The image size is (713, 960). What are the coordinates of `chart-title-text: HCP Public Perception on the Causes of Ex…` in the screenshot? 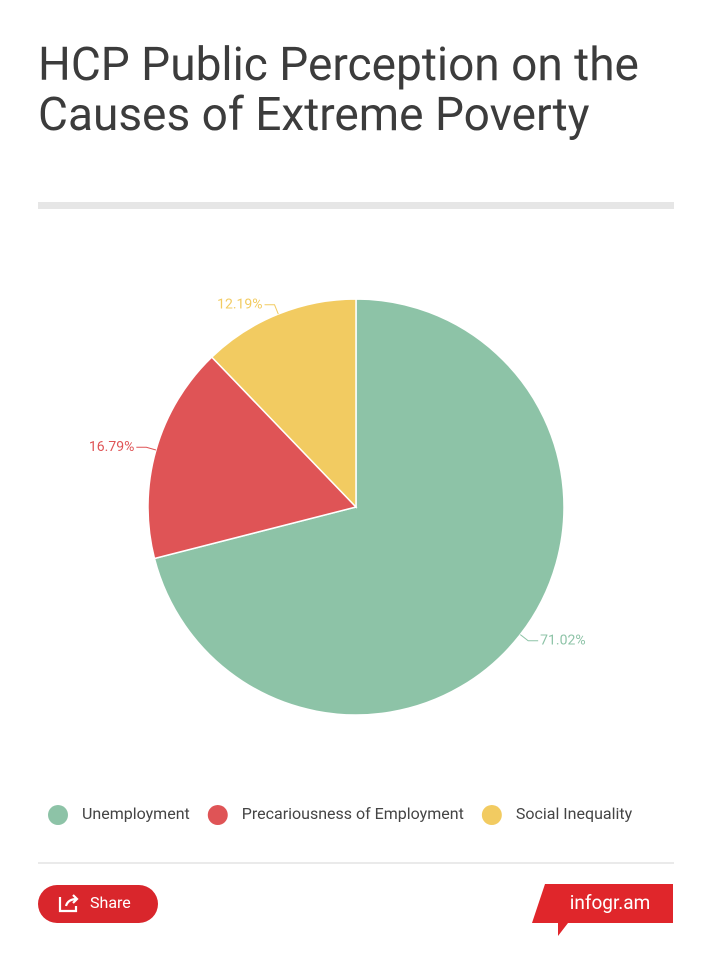 It's located at (338, 90).